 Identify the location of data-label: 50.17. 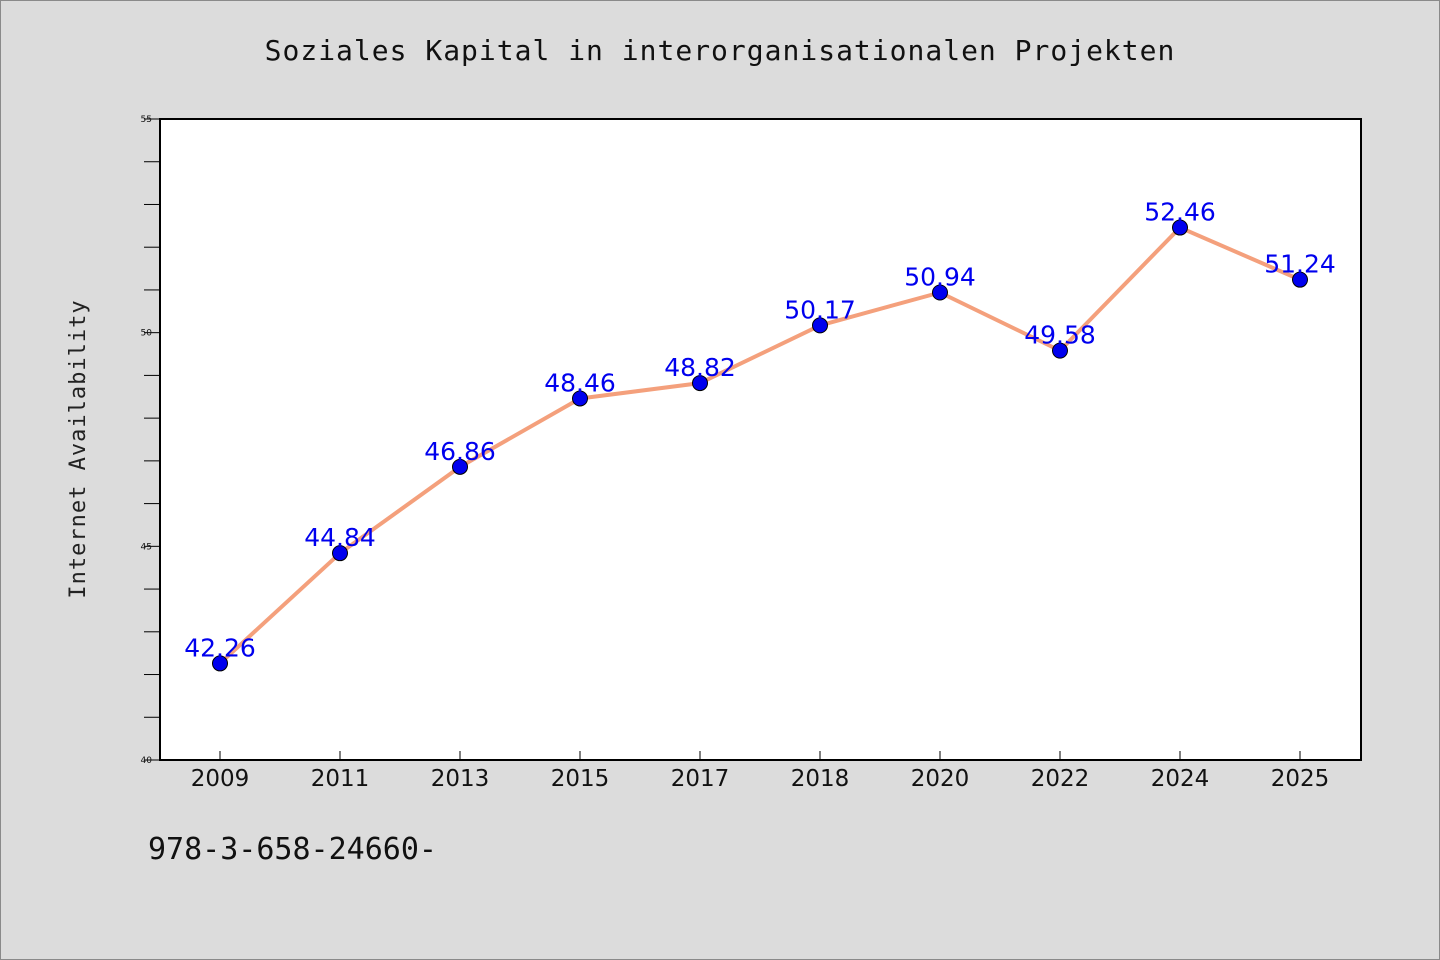
(820, 309).